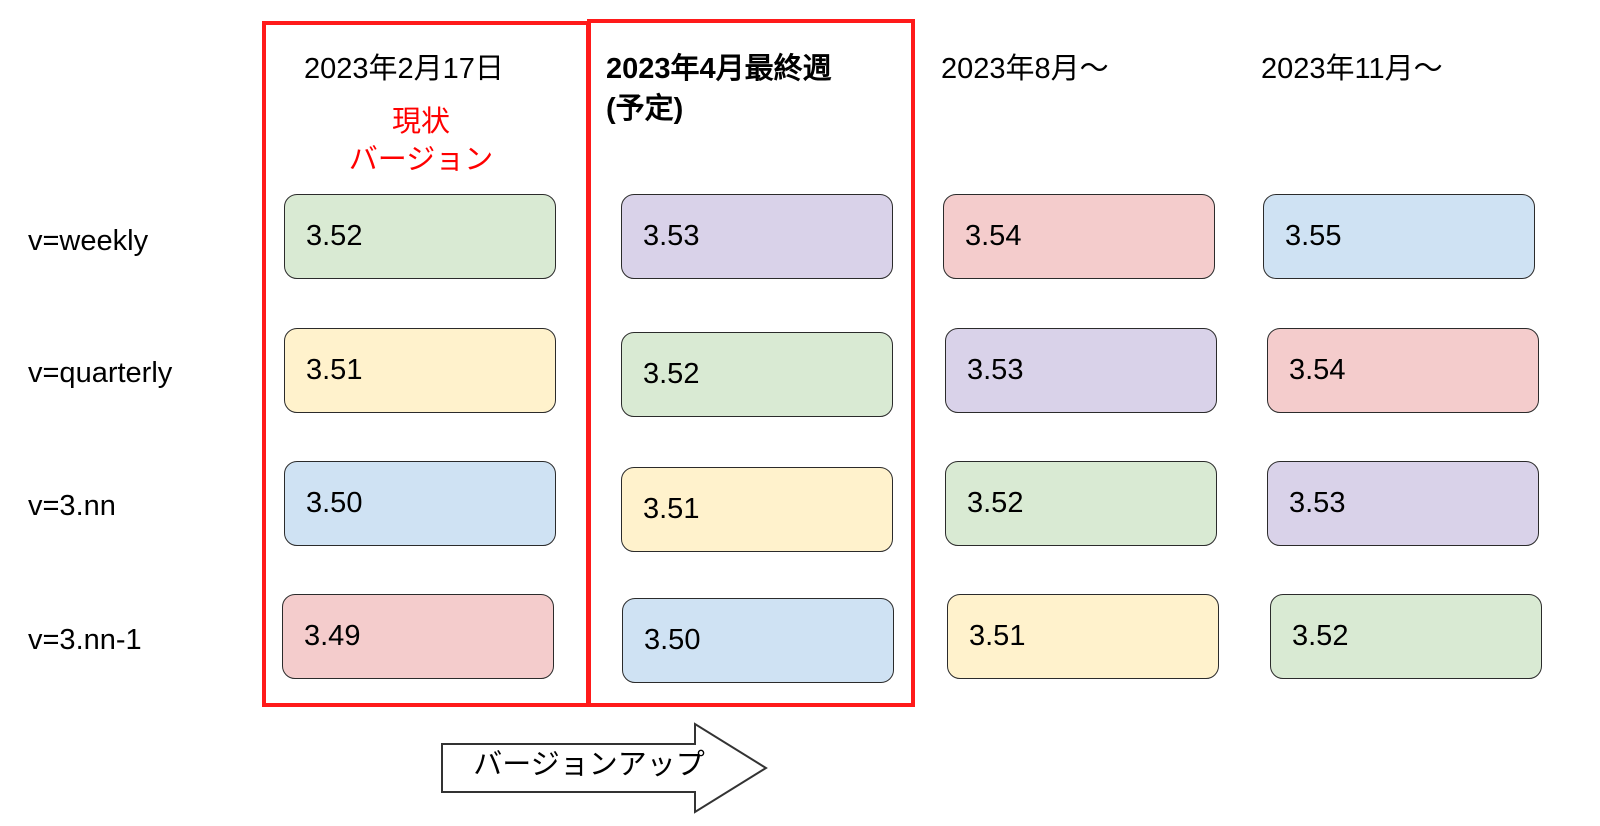 Image resolution: width=1600 pixels, height=826 pixels. Describe the element at coordinates (420, 370) in the screenshot. I see `version-box-quarterly-feb: 3.51` at that location.